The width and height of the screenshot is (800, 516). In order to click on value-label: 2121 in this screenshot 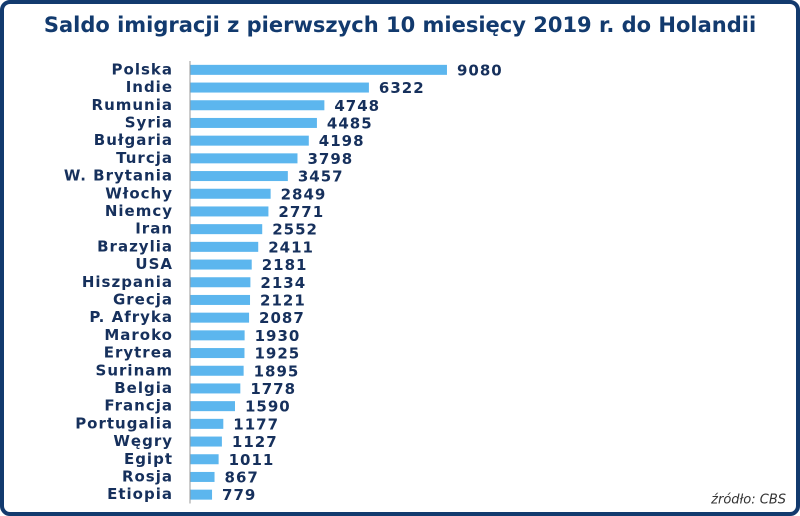, I will do `click(283, 300)`.